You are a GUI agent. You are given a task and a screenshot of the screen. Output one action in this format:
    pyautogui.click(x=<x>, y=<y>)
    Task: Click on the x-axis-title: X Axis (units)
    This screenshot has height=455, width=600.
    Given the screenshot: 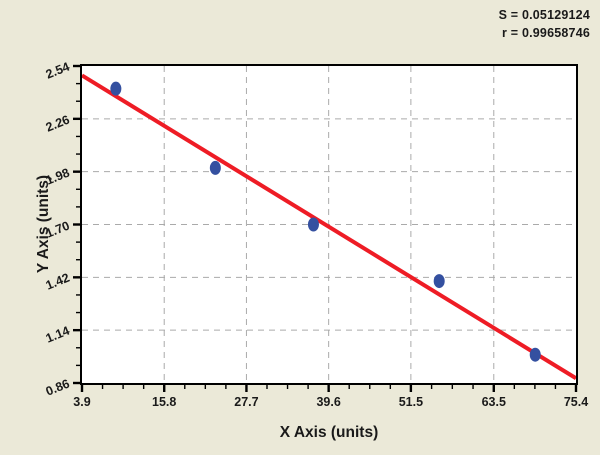 What is the action you would take?
    pyautogui.click(x=329, y=432)
    